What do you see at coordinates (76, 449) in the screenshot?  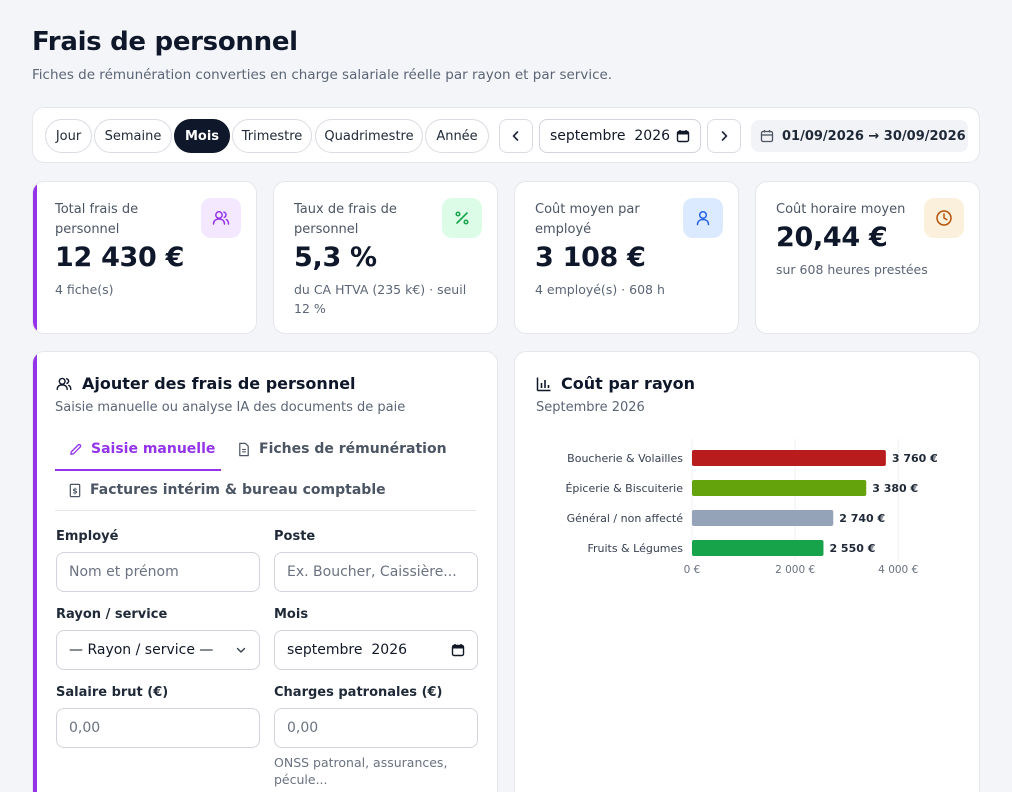 I see `pencil-icon` at bounding box center [76, 449].